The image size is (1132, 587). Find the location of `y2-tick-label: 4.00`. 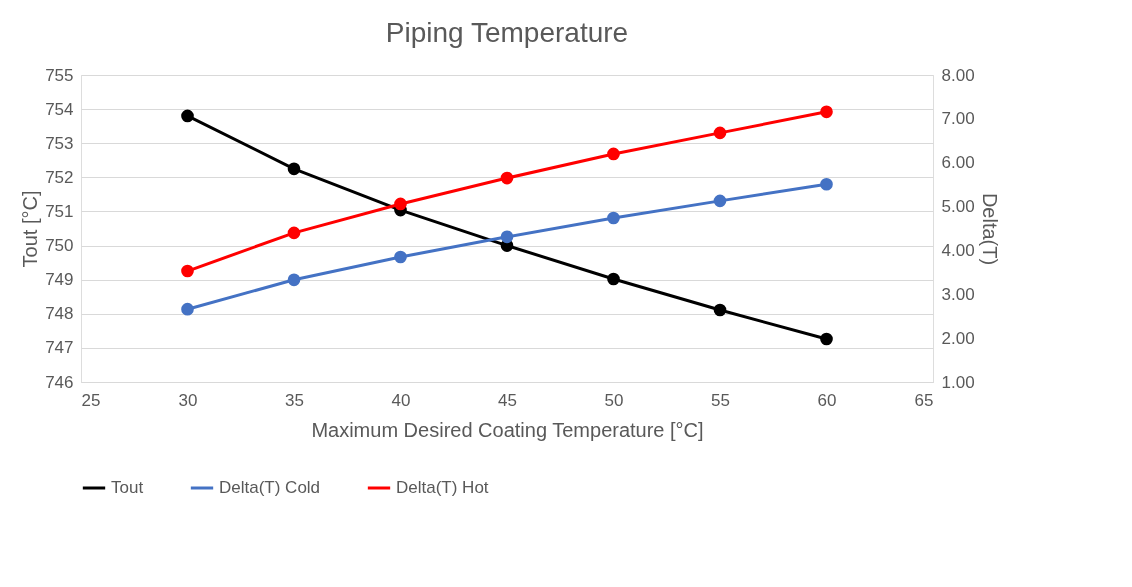

y2-tick-label: 4.00 is located at coordinates (958, 250).